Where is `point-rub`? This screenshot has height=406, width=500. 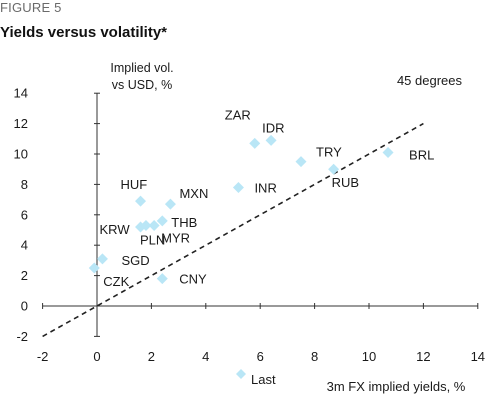
point-rub is located at coordinates (334, 169).